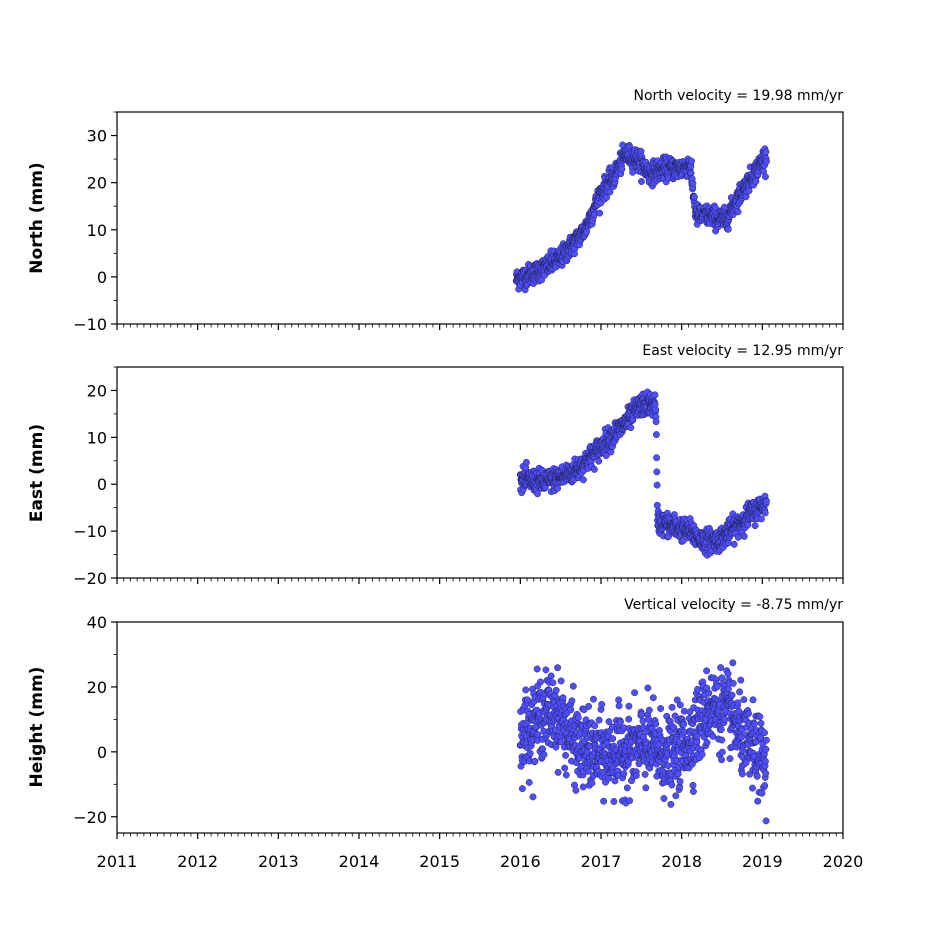  I want to click on x-tick-label: 2019, so click(762, 861).